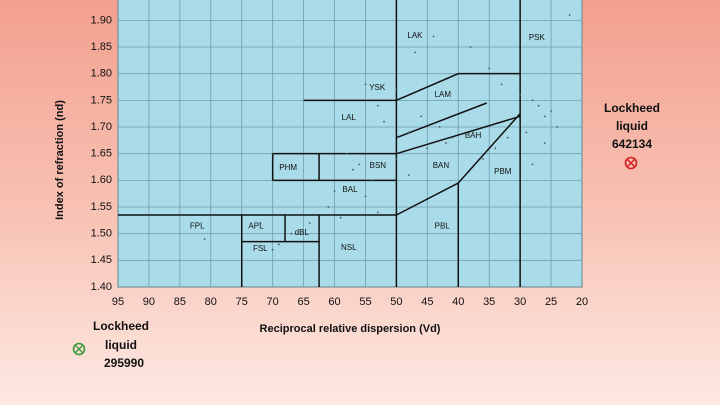 This screenshot has height=405, width=720. Describe the element at coordinates (180, 302) in the screenshot. I see `x-tick-label: 85` at that location.